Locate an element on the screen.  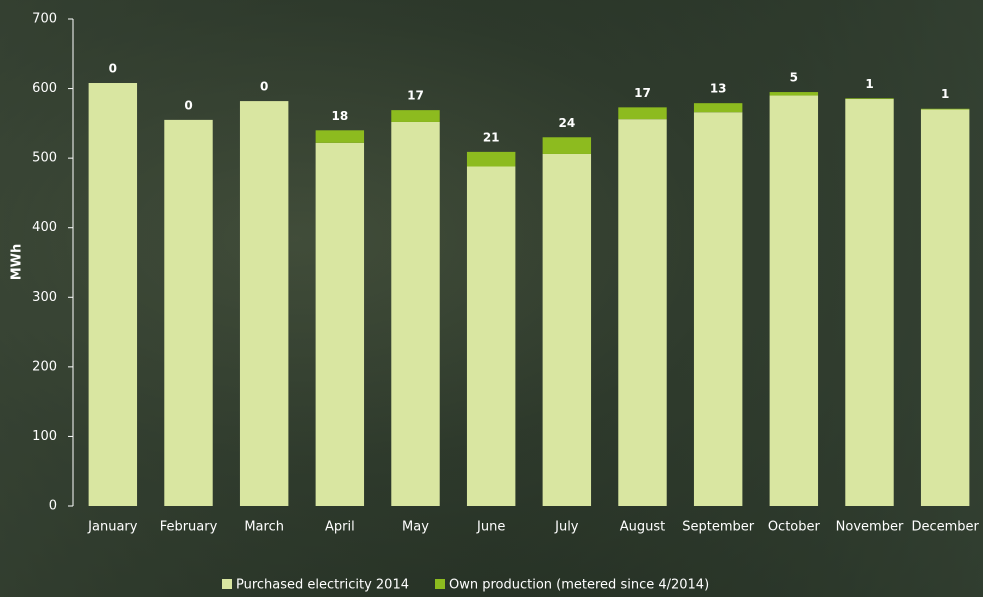
x-tick-label: August is located at coordinates (643, 527).